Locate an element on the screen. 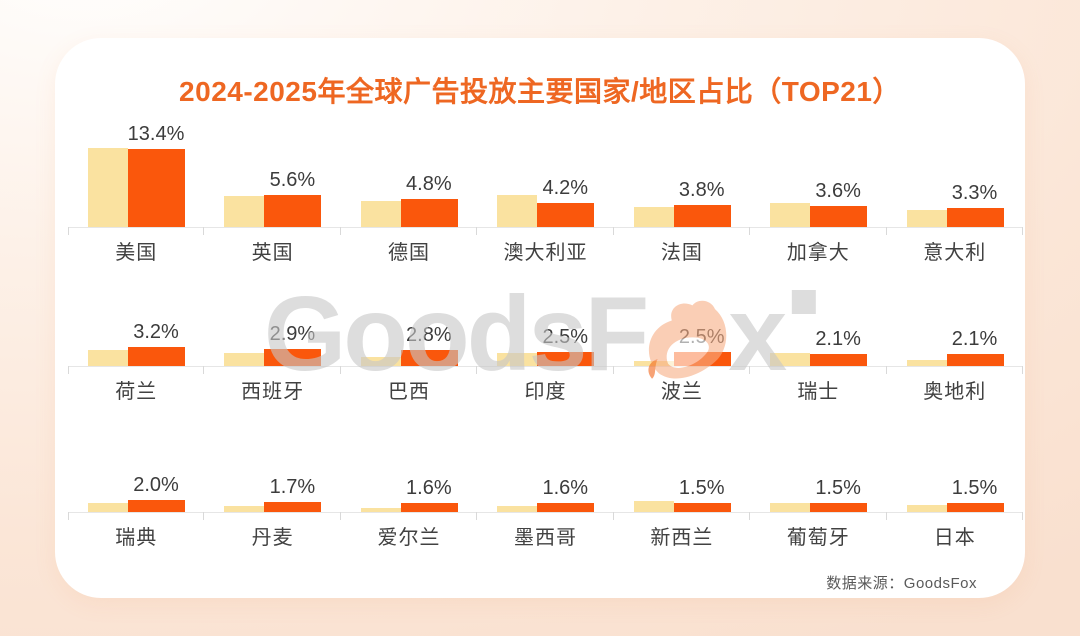 This screenshot has width=1080, height=636. country-group: 2.5% 印度 is located at coordinates (545, 347).